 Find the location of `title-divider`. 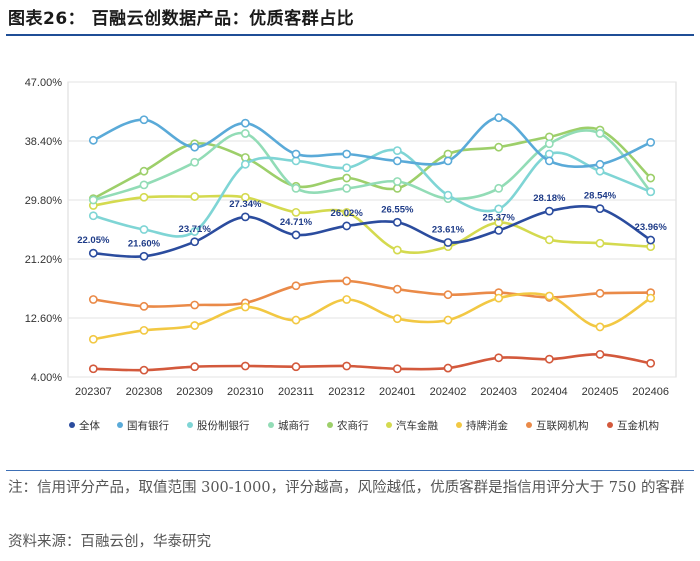

title-divider is located at coordinates (350, 35).